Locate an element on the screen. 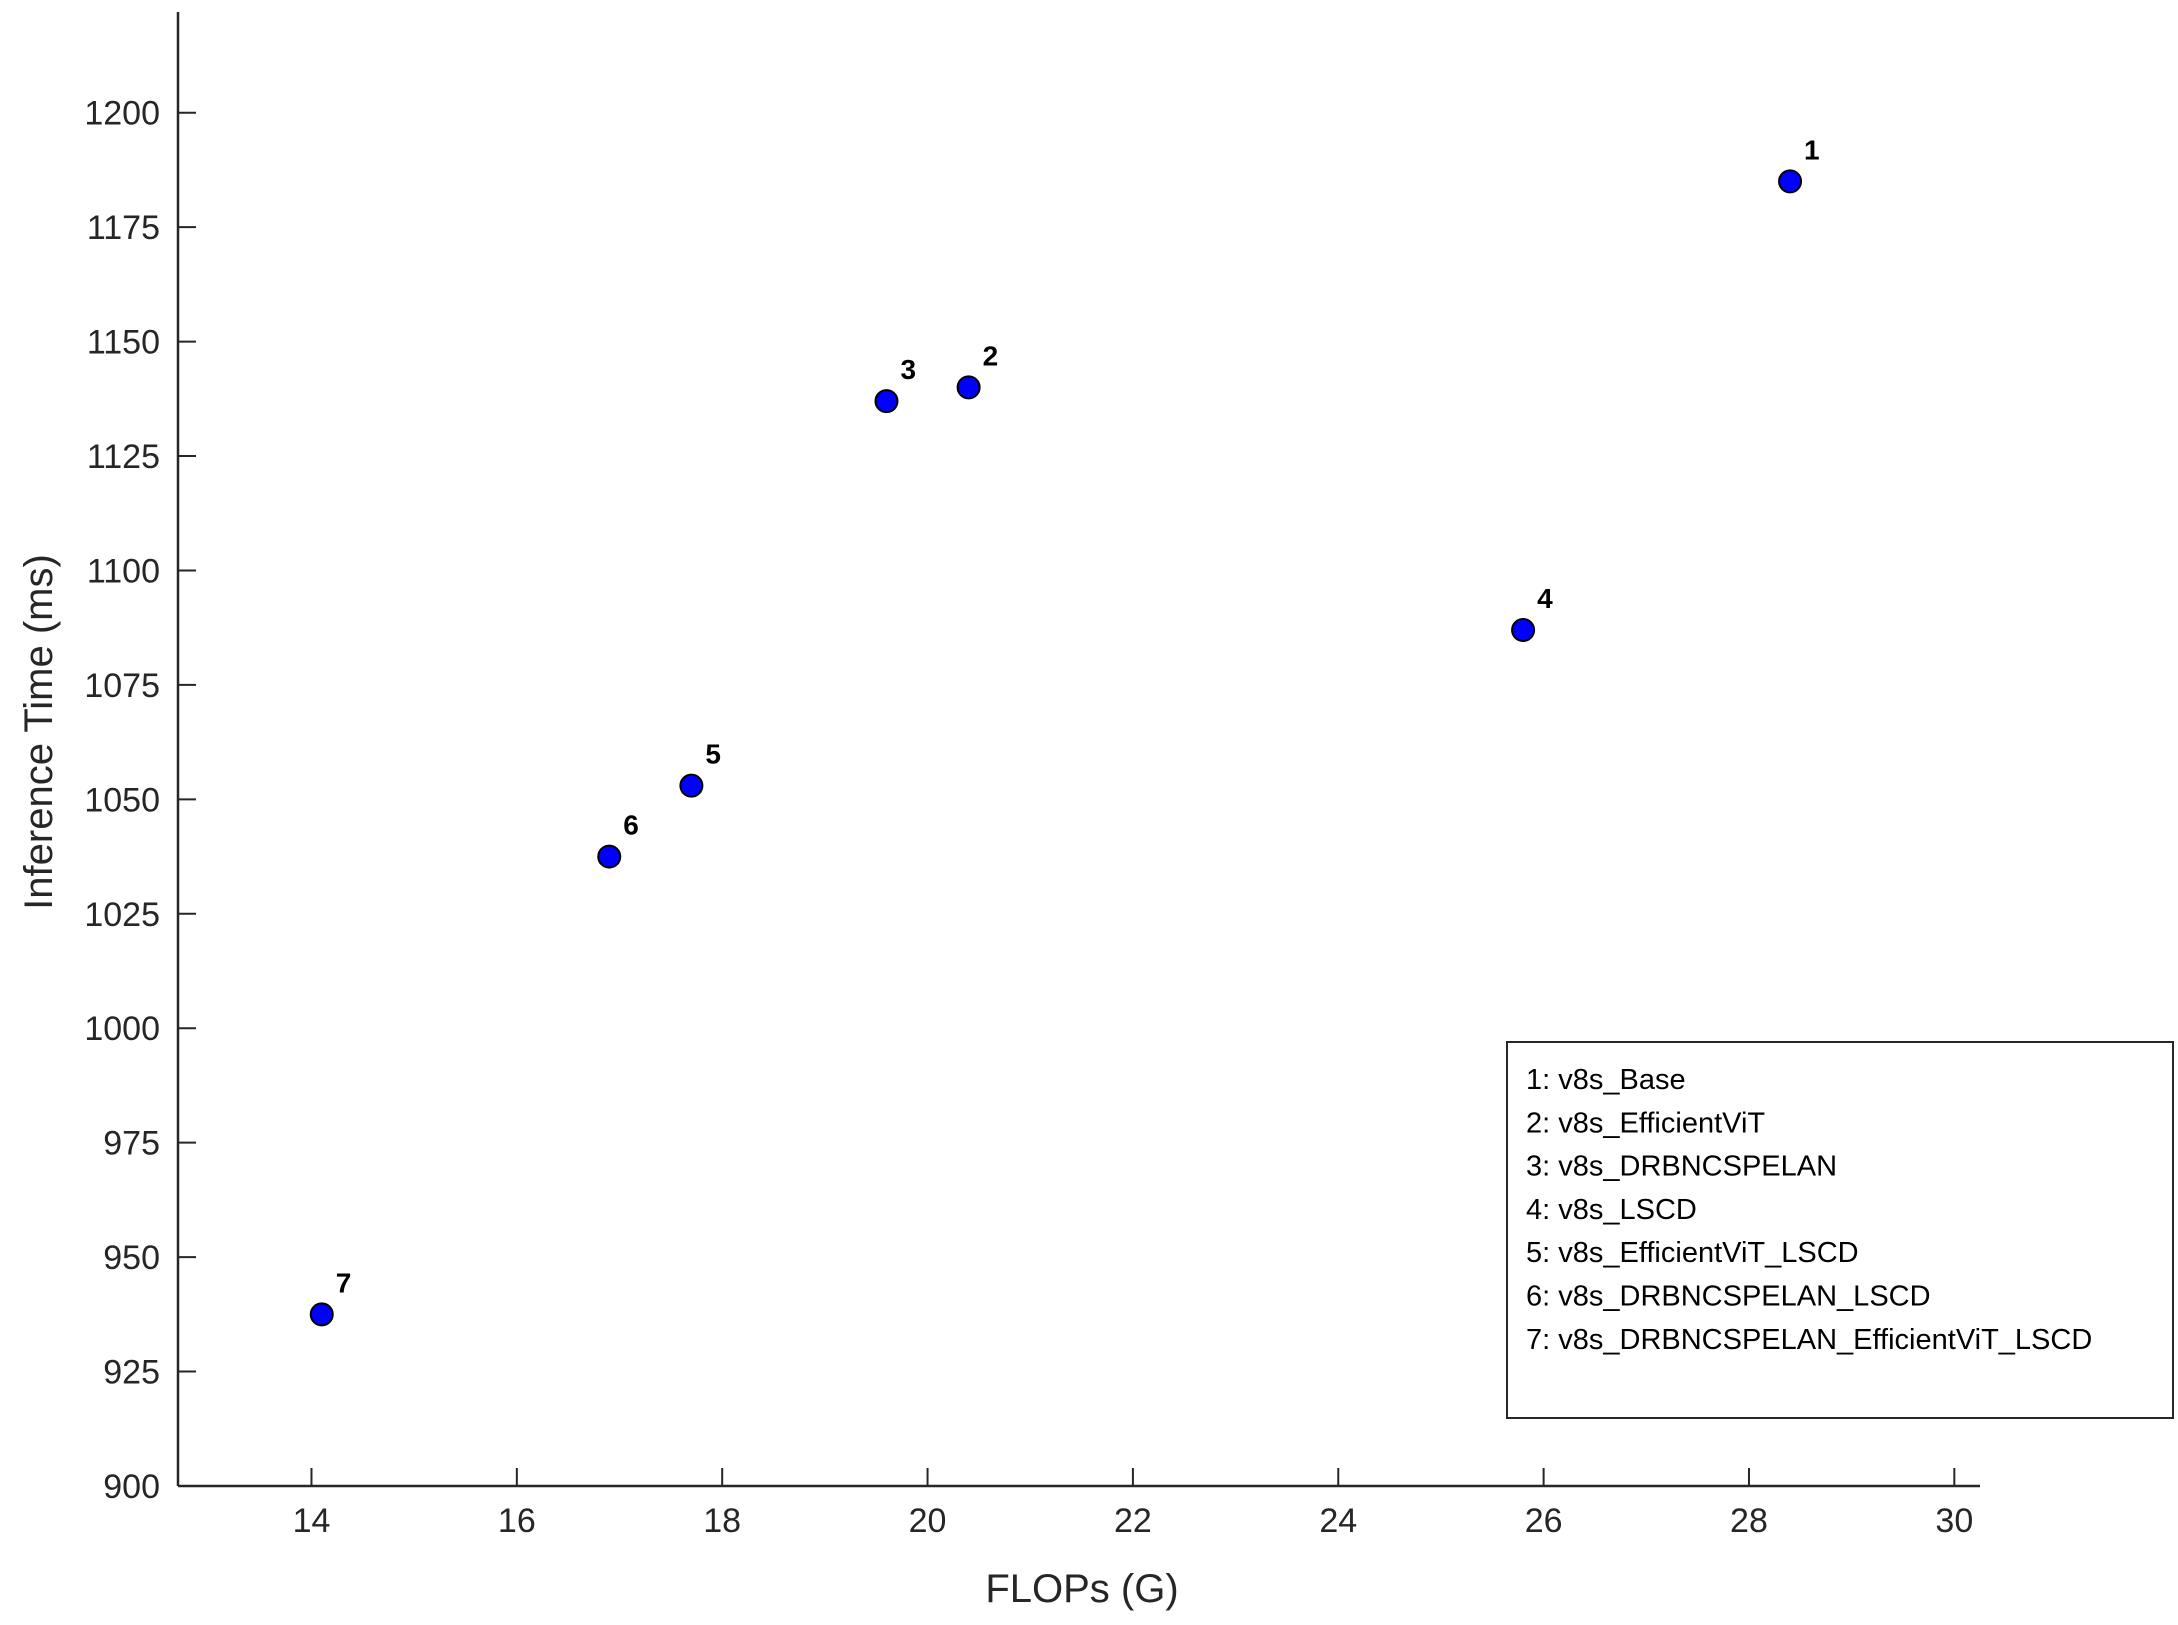 This screenshot has height=1625, width=2178. x-tick-label: 16 is located at coordinates (517, 1521).